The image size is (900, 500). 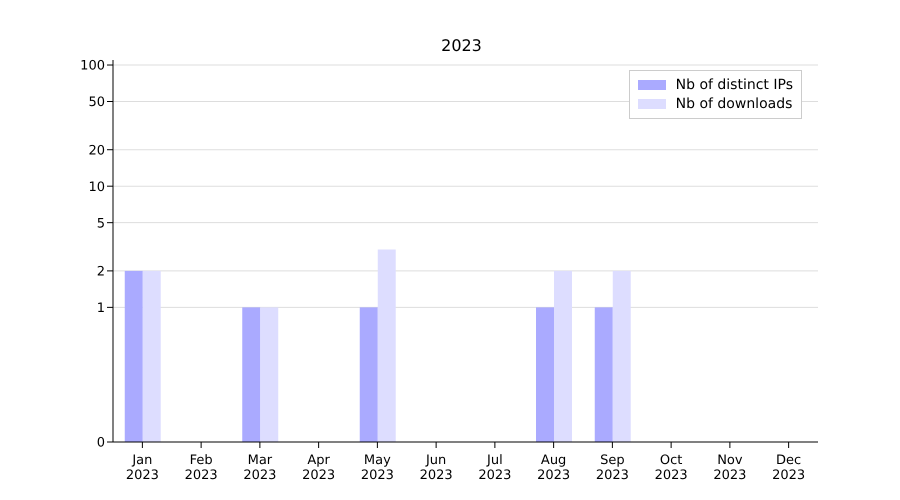 I want to click on legend-label: Nb of downloads, so click(x=734, y=104).